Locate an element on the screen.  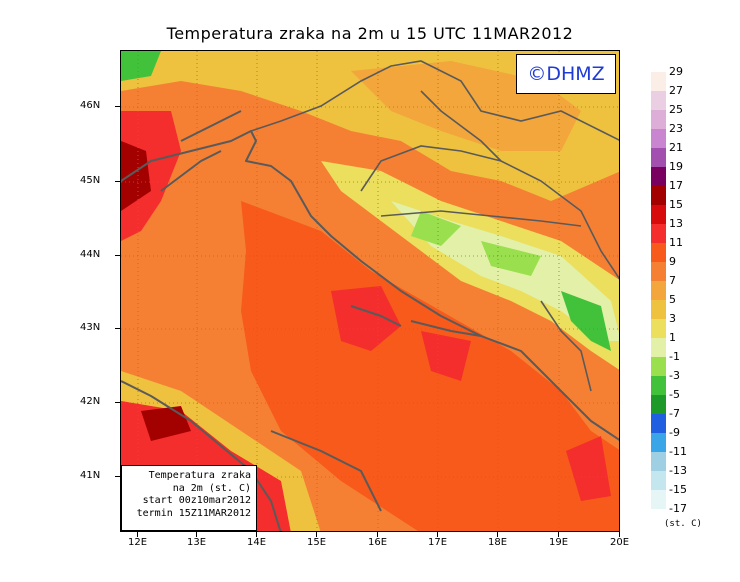
lon-label: 17E is located at coordinates (438, 542).